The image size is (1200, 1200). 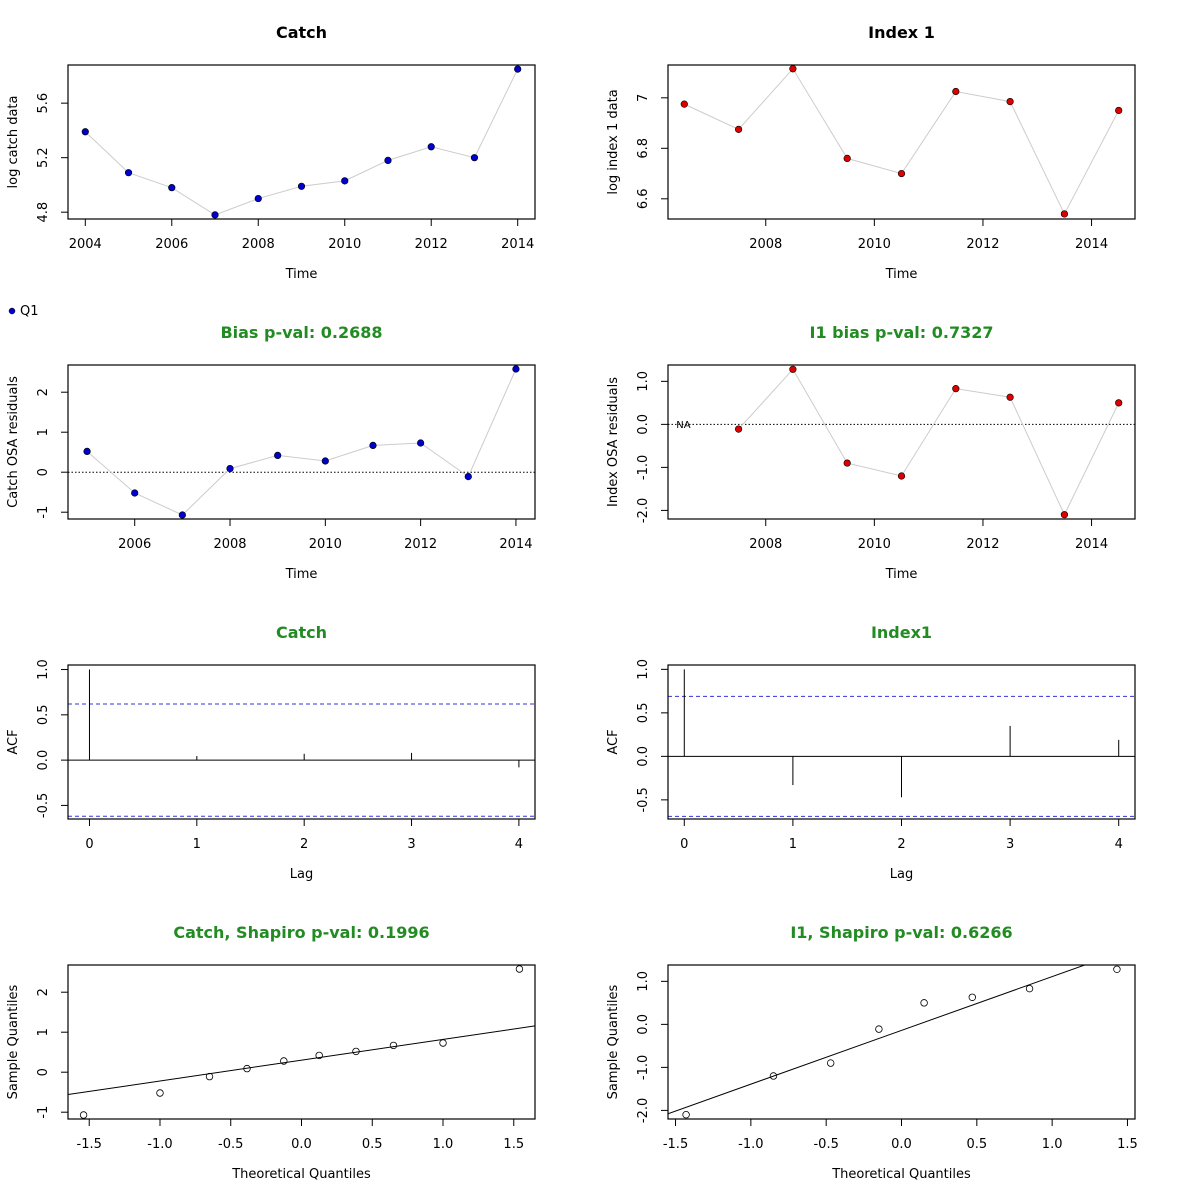 What do you see at coordinates (271, 752) in the screenshot?
I see `catch-acf-panel: Catch Lag ACF 0 1 2 3 4 -0.5 0.0 0.5 1.0` at bounding box center [271, 752].